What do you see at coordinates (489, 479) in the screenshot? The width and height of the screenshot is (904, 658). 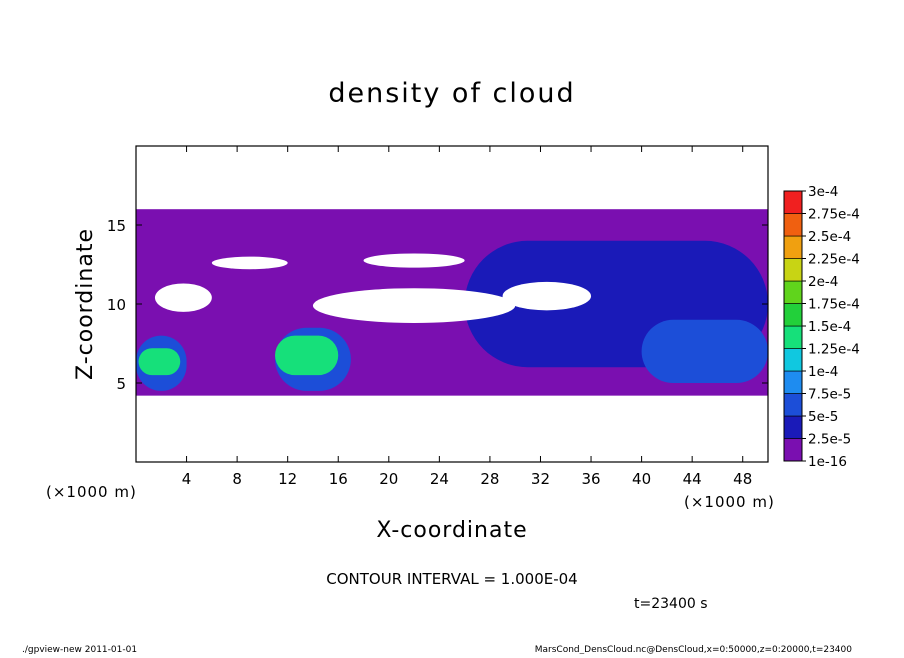 I see `x-tick-label: 28` at bounding box center [489, 479].